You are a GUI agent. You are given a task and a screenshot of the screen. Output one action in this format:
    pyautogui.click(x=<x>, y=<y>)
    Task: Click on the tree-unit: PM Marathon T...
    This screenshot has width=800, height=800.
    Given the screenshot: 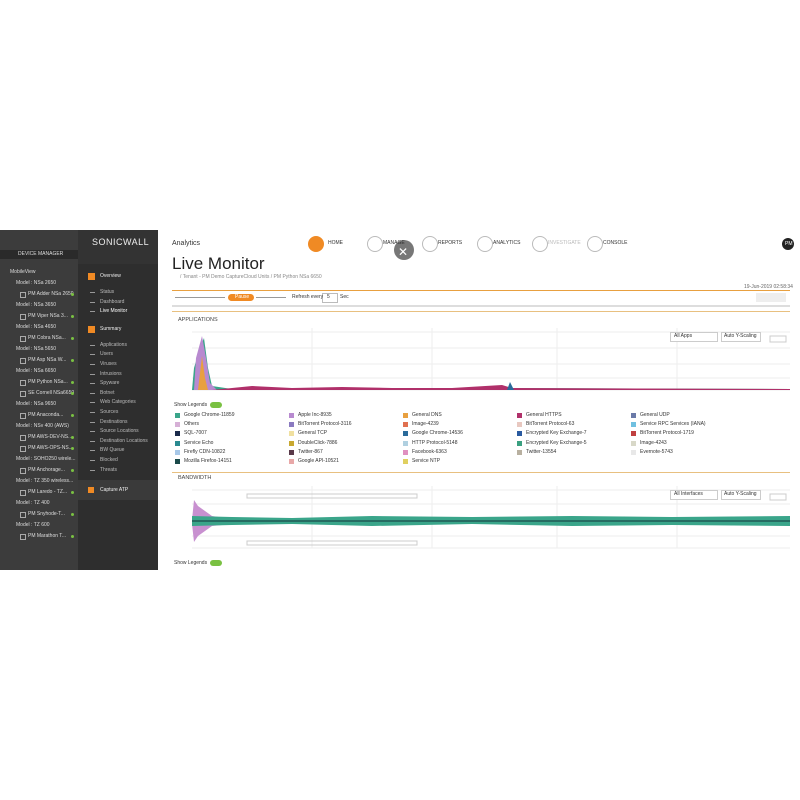 What is the action you would take?
    pyautogui.click(x=47, y=536)
    